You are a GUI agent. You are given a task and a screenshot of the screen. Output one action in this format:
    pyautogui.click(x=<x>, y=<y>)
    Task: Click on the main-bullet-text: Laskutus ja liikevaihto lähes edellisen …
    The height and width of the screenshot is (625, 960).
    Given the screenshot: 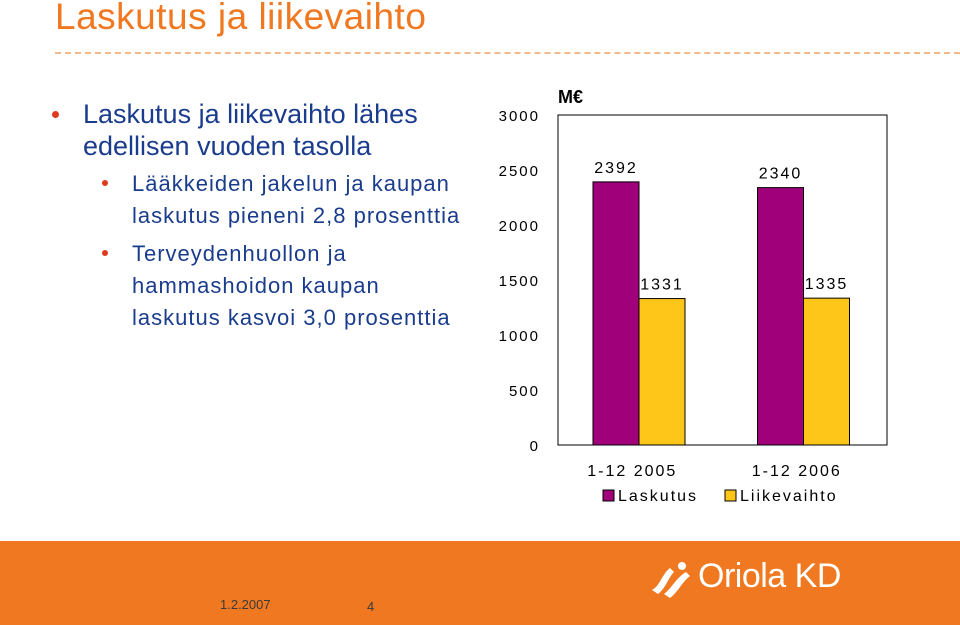 What is the action you would take?
    pyautogui.click(x=250, y=130)
    